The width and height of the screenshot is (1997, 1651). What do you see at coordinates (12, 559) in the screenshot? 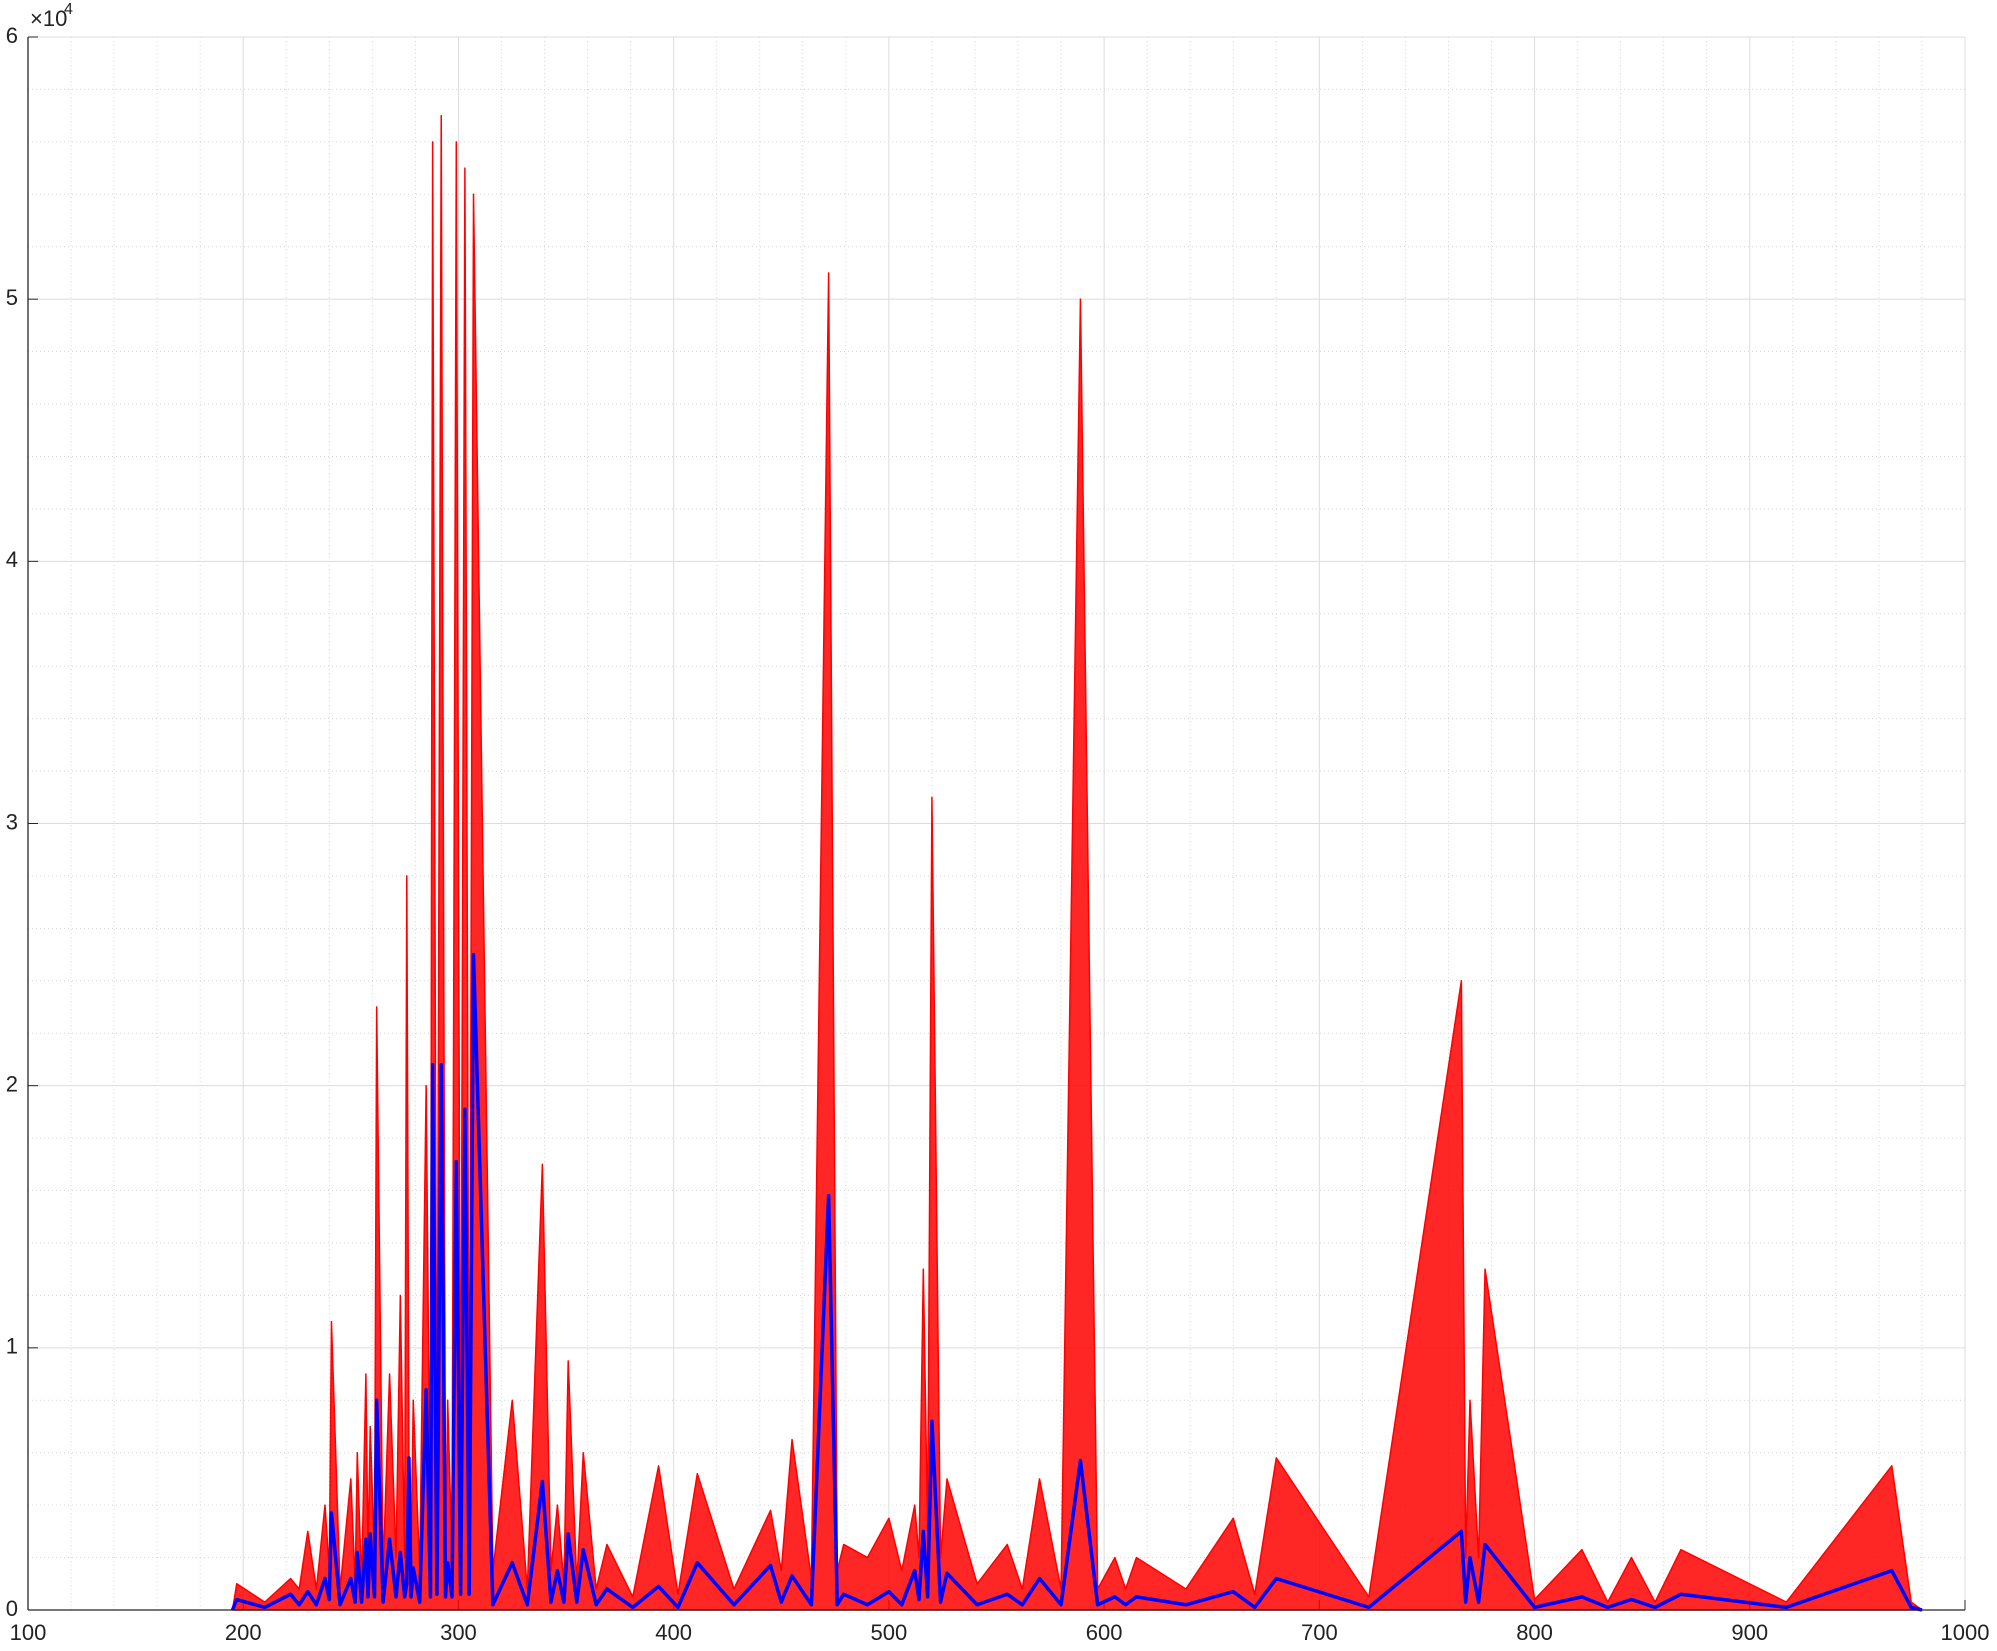
I see `y-tick-label: 4` at bounding box center [12, 559].